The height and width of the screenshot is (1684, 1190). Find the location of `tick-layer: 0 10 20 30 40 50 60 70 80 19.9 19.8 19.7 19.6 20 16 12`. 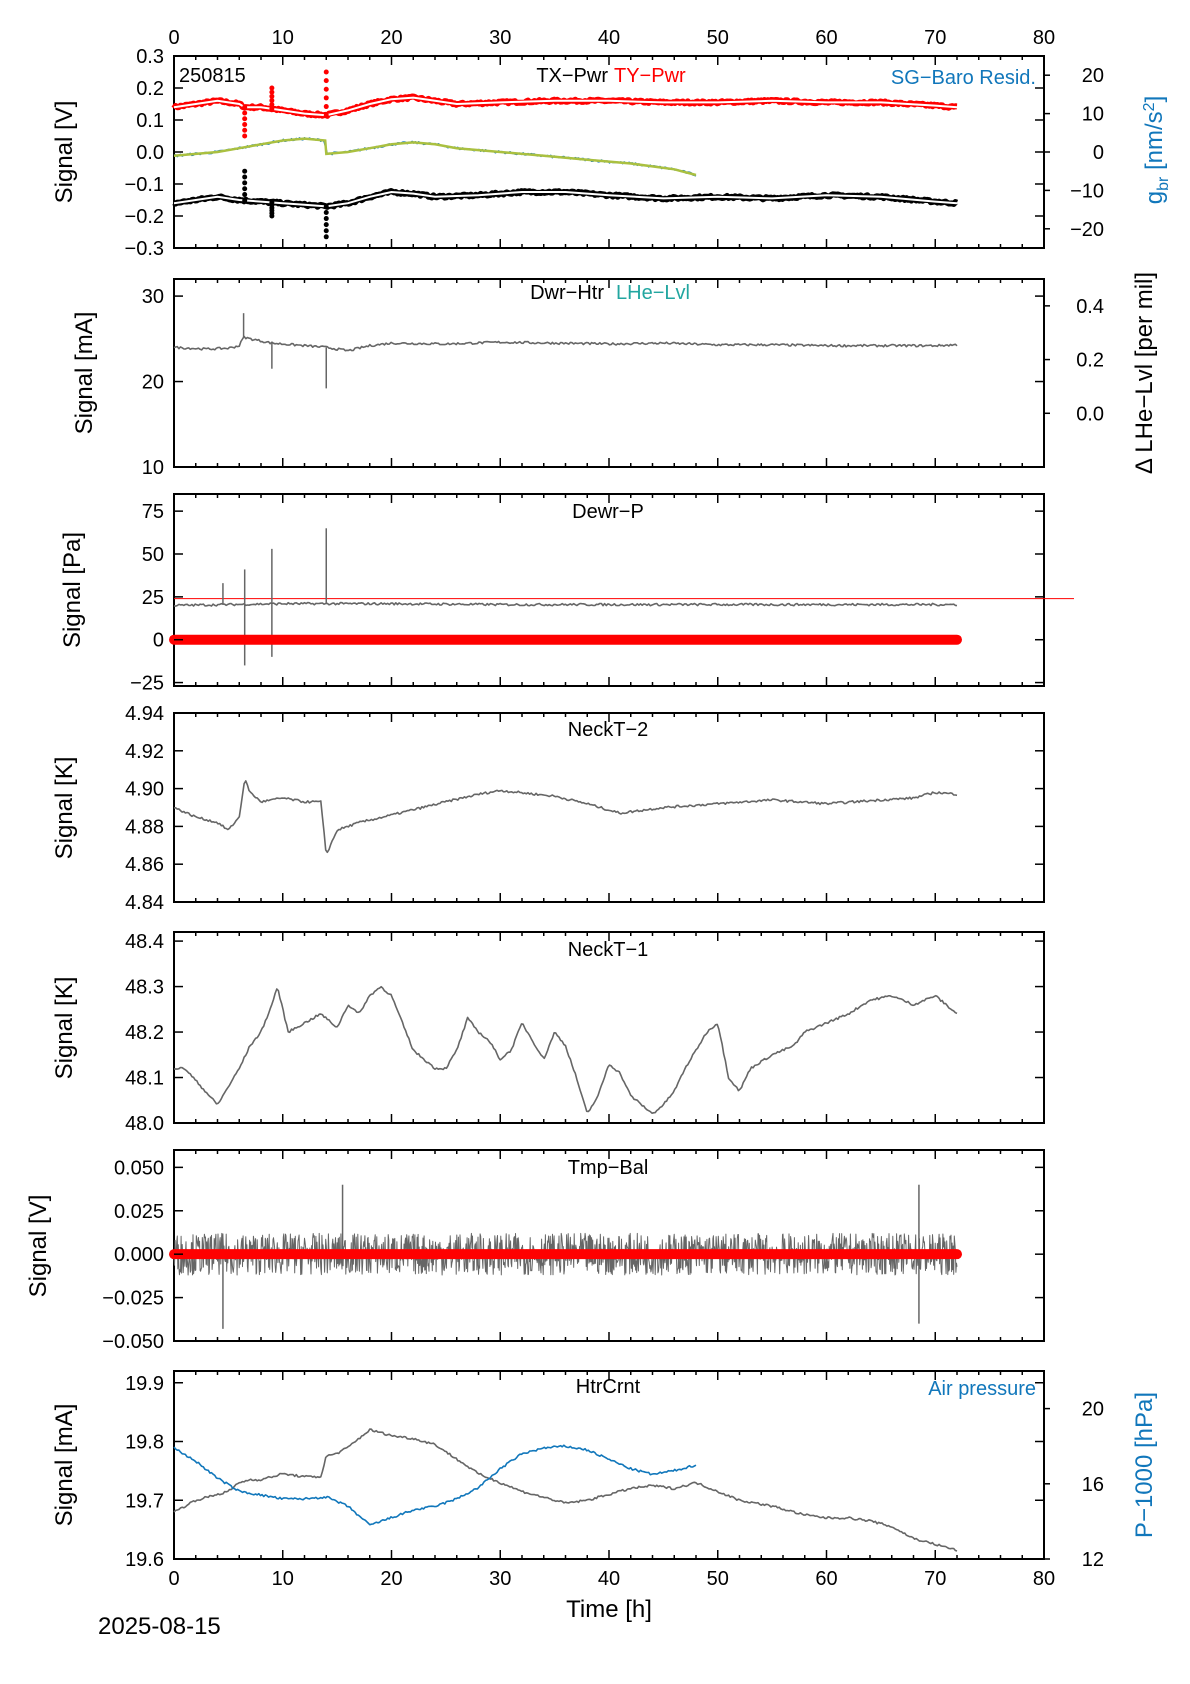

tick-layer: 0 10 20 30 40 50 60 70 80 19.9 19.8 19.7 19.6 20 16 12 is located at coordinates (614, 1480).